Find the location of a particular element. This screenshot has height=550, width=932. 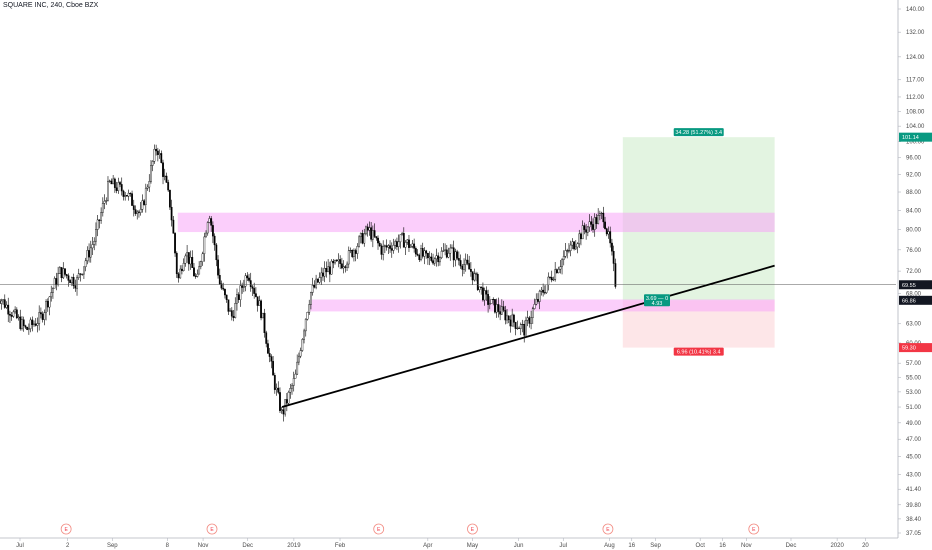

price-tick-label: 96.00 is located at coordinates (914, 159).